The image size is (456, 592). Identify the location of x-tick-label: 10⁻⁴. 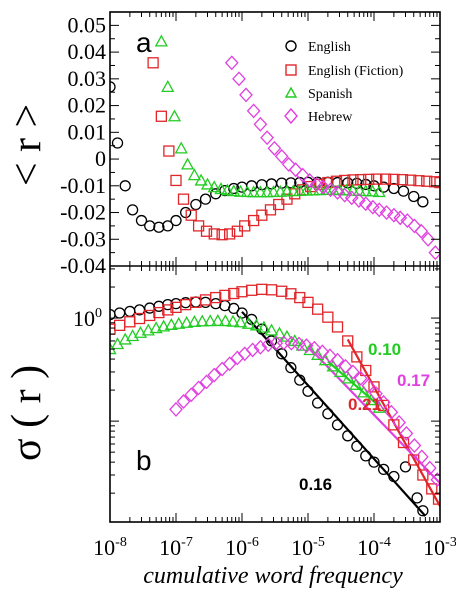
(374, 547).